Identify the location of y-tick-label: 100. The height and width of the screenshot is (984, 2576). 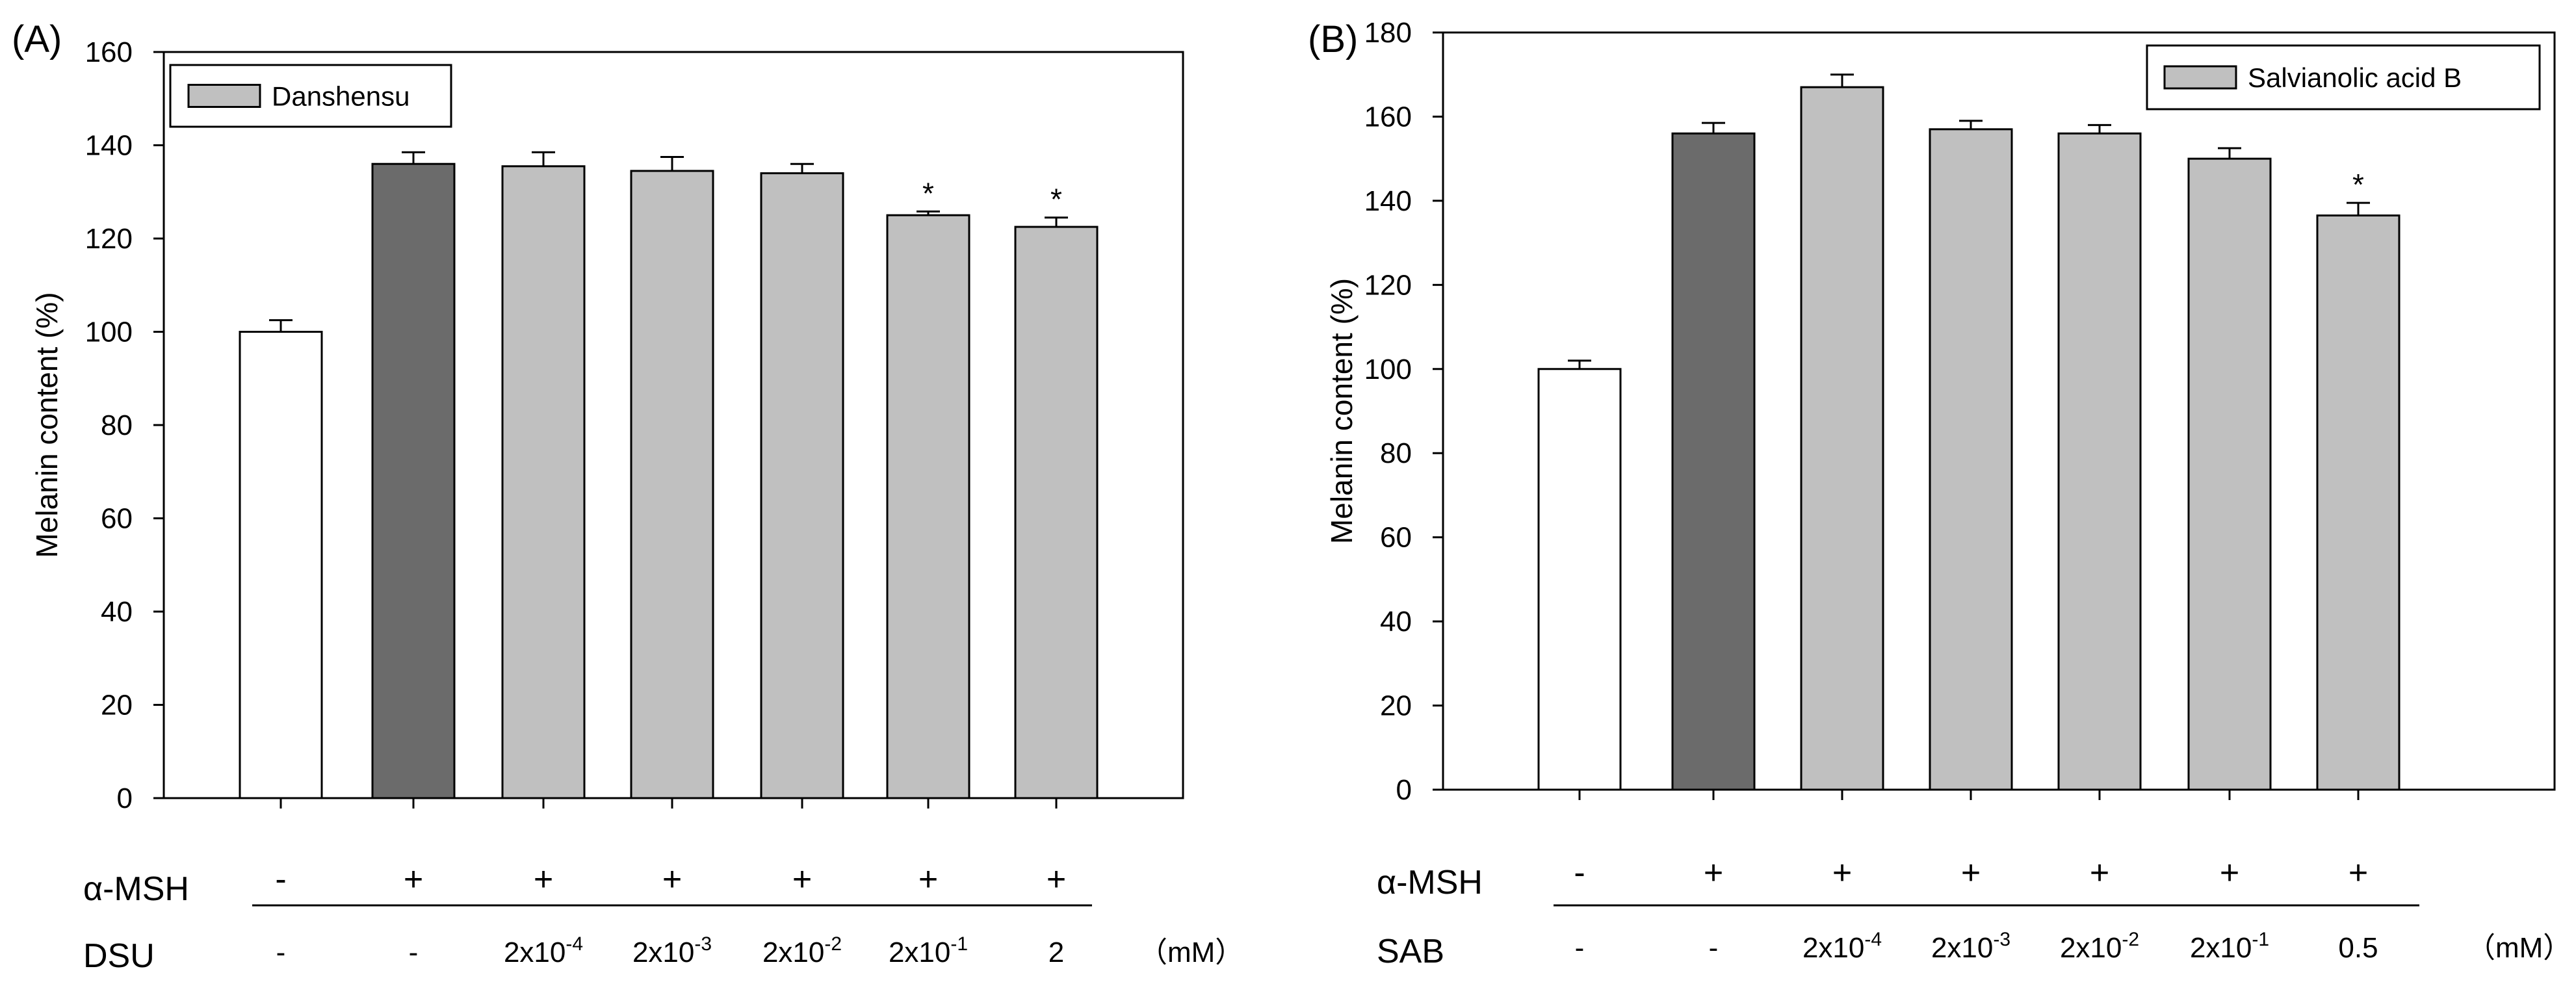
(1388, 369).